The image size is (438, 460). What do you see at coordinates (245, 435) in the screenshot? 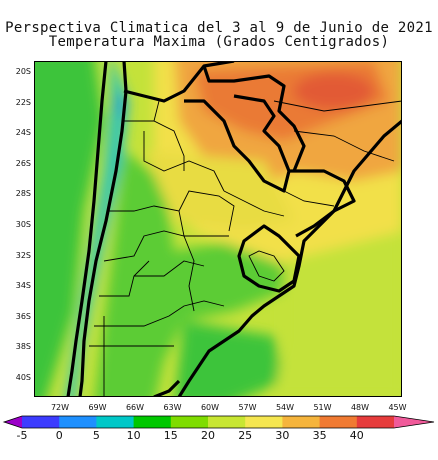
I see `colorbar-tick-label: 25` at bounding box center [245, 435].